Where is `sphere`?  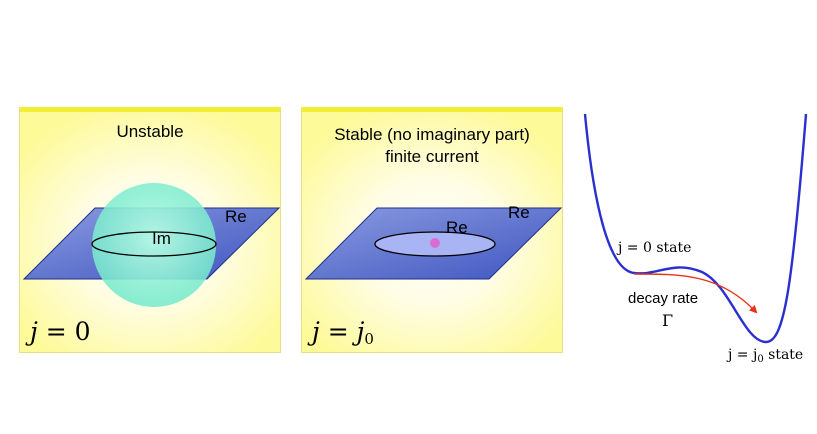
sphere is located at coordinates (154, 245).